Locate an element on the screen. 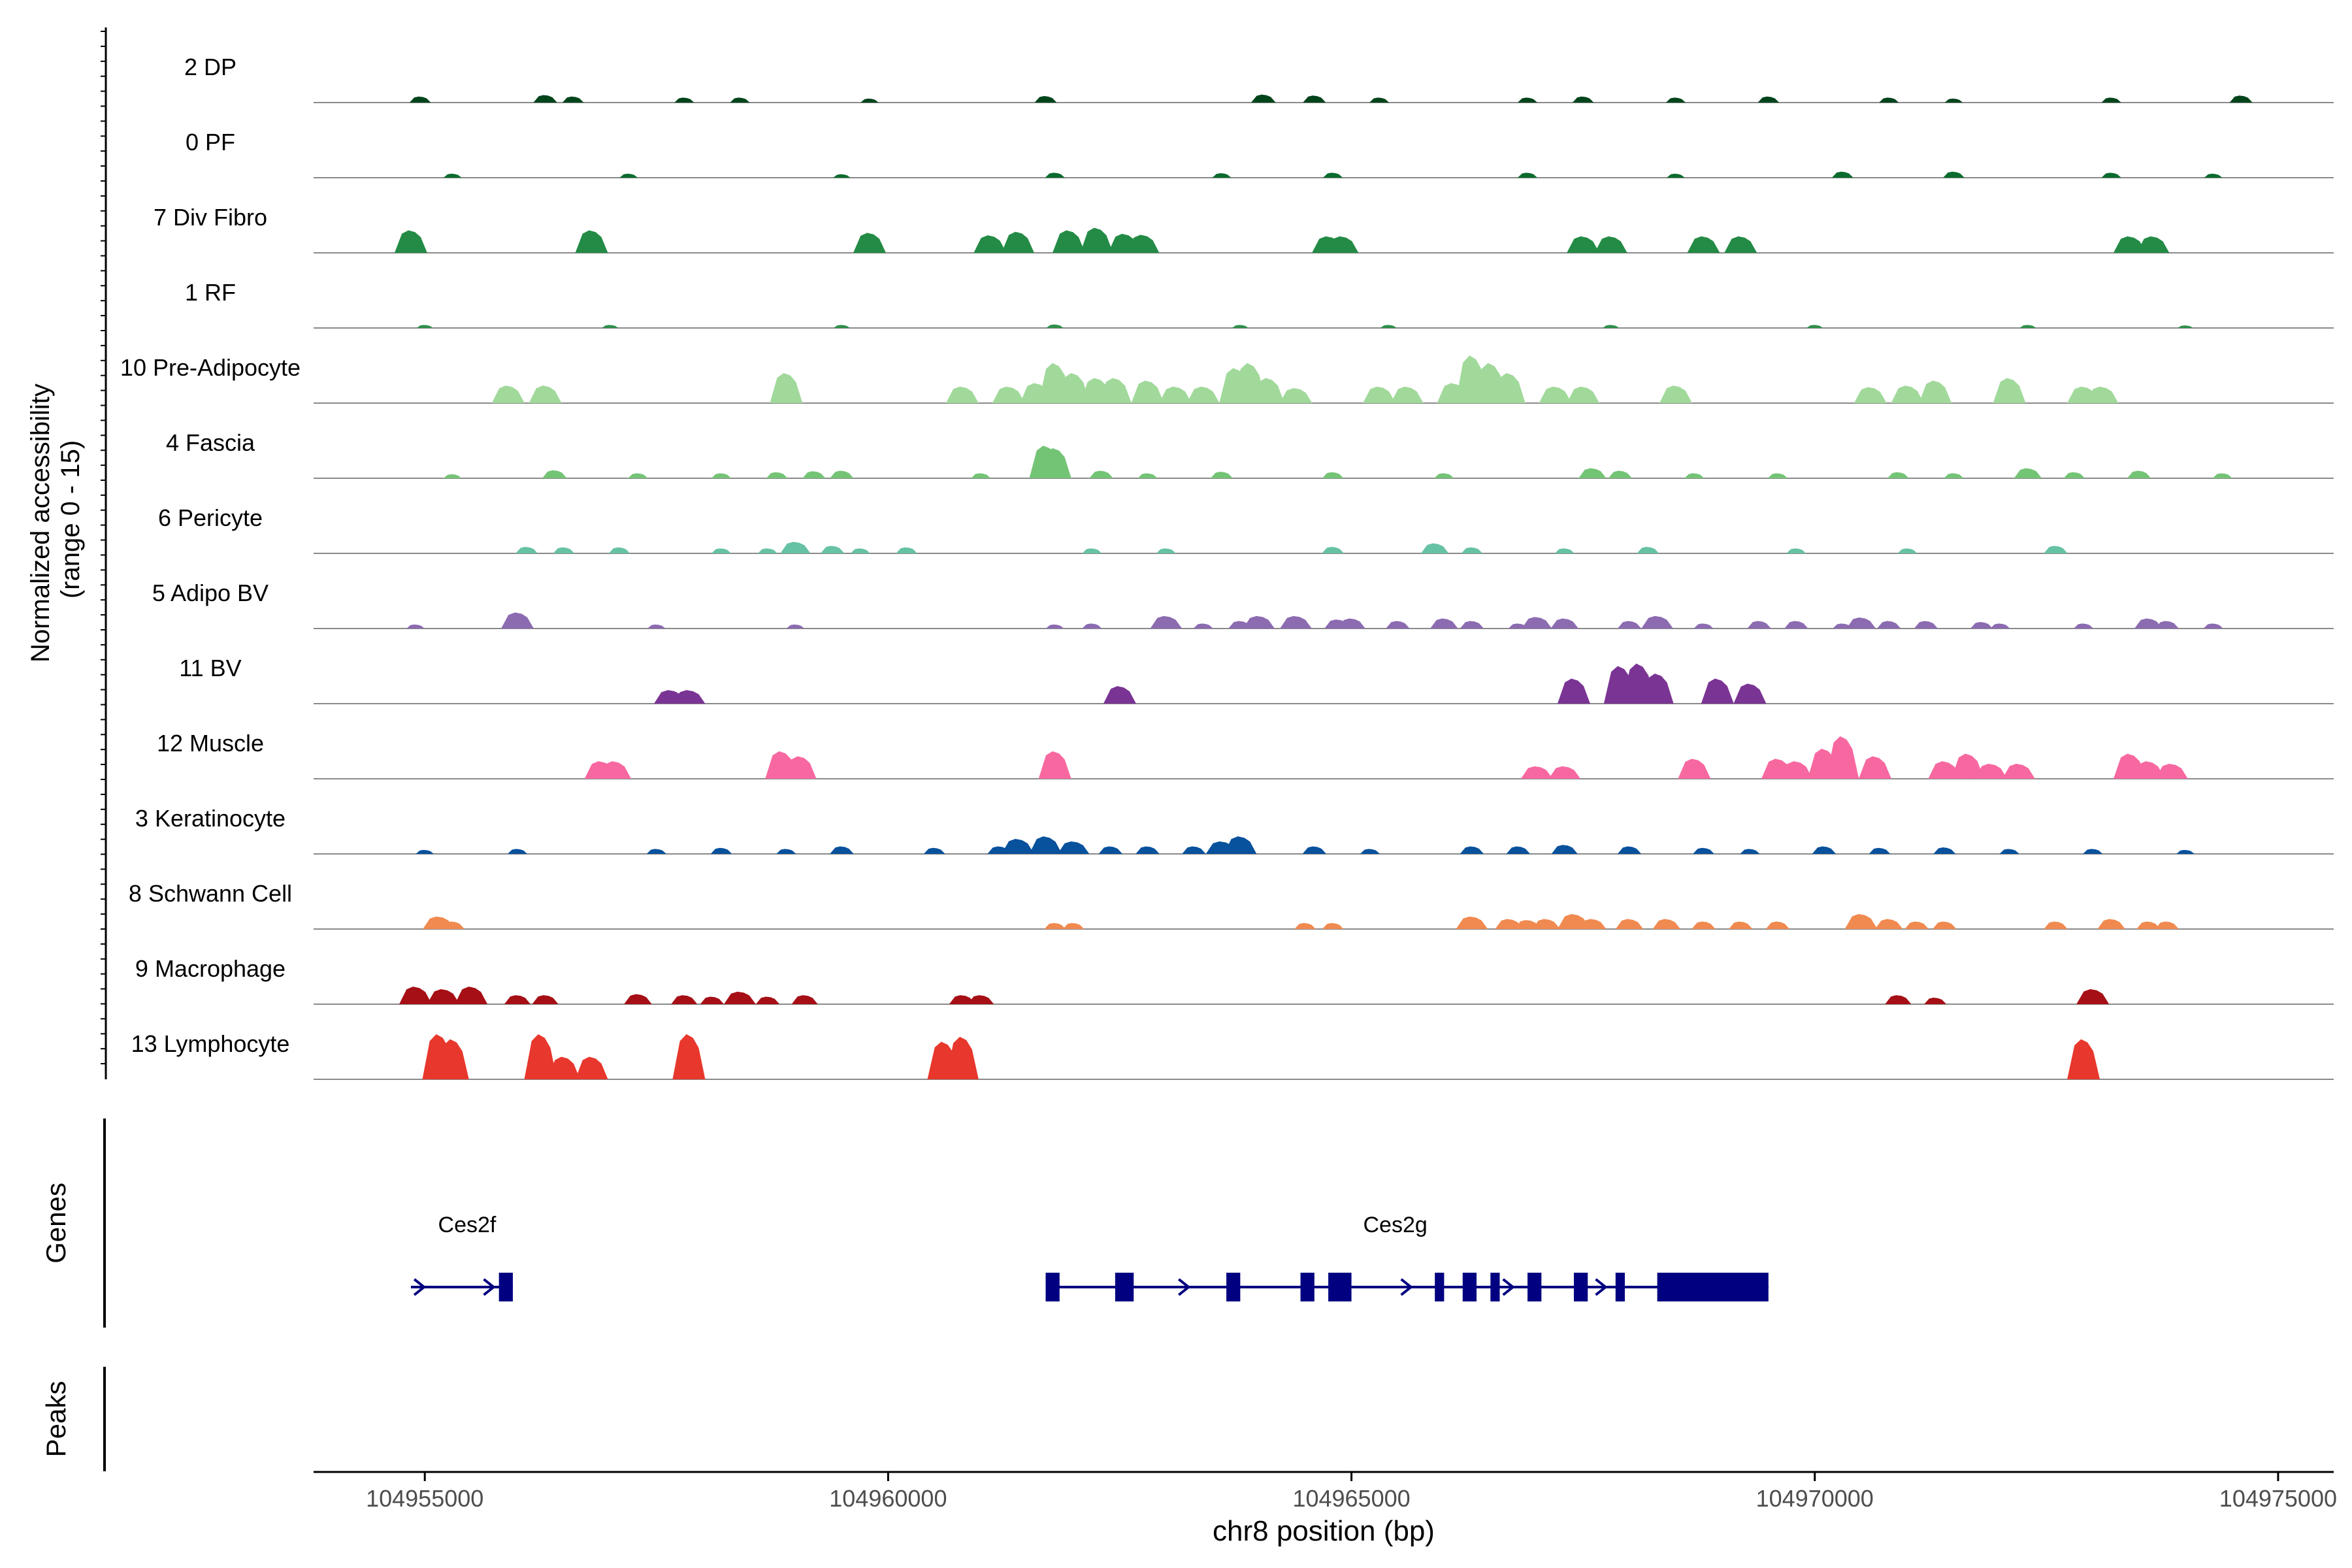  track-7-div-fibro: 7 Div Fibro is located at coordinates (1244, 228).